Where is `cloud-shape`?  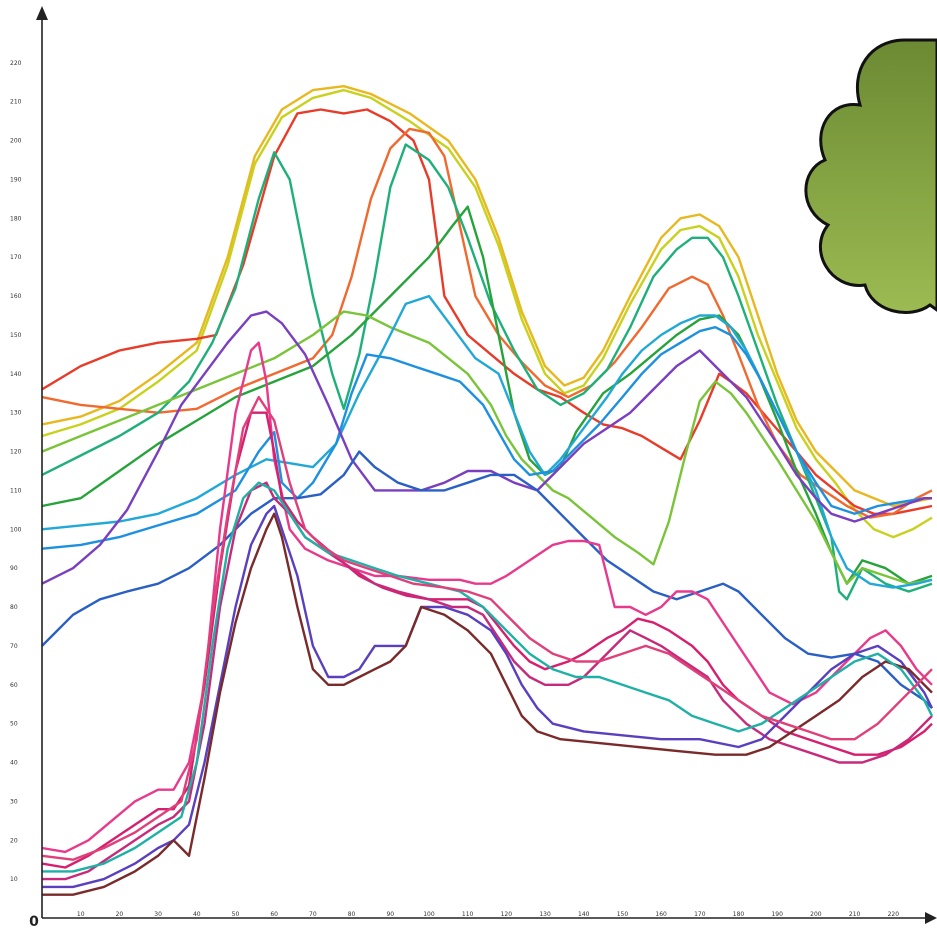 cloud-shape is located at coordinates (870, 176).